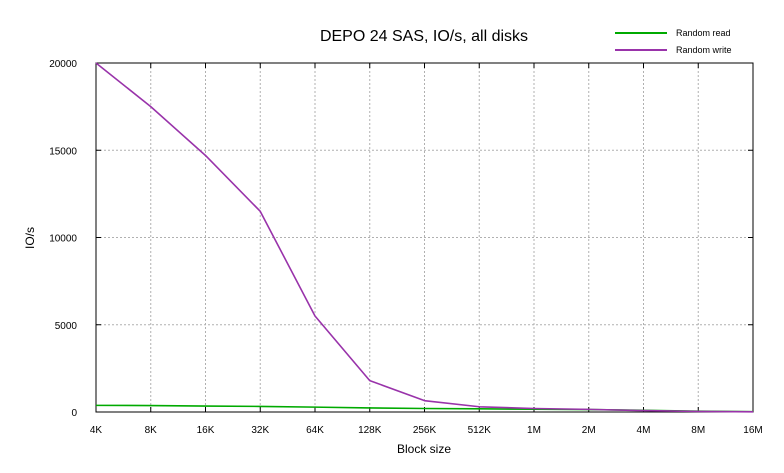 The width and height of the screenshot is (784, 473). I want to click on x-tick-label: 4M, so click(644, 430).